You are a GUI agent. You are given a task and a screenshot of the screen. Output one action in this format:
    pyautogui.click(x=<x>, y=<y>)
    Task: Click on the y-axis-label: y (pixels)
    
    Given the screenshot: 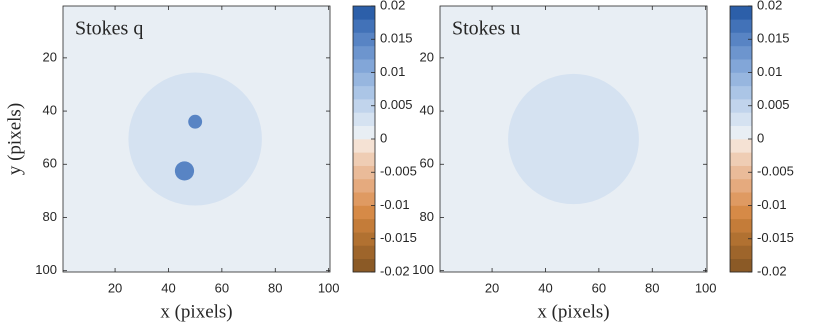 What is the action you would take?
    pyautogui.click(x=14, y=139)
    